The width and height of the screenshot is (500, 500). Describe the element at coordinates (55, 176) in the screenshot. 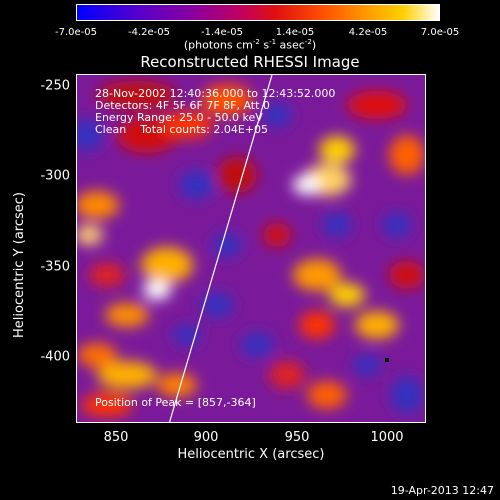

I see `y-tick: -300` at that location.